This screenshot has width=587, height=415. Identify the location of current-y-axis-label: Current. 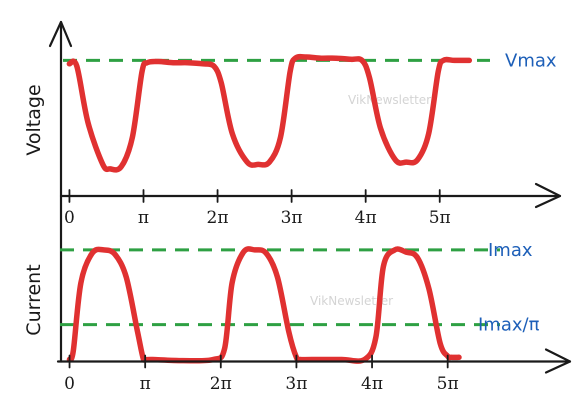
(34, 299).